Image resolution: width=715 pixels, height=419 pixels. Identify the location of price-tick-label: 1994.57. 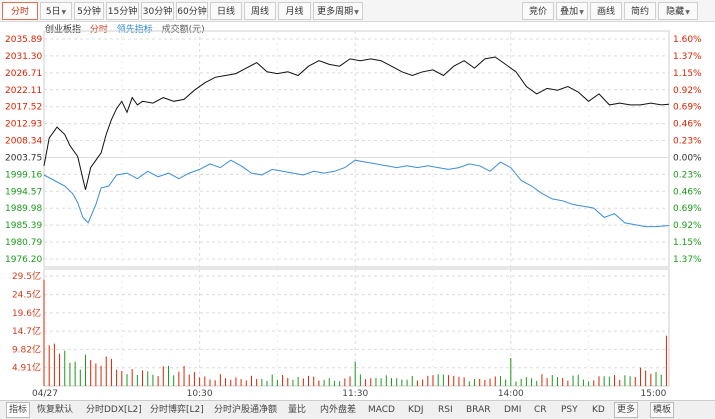
(23, 192).